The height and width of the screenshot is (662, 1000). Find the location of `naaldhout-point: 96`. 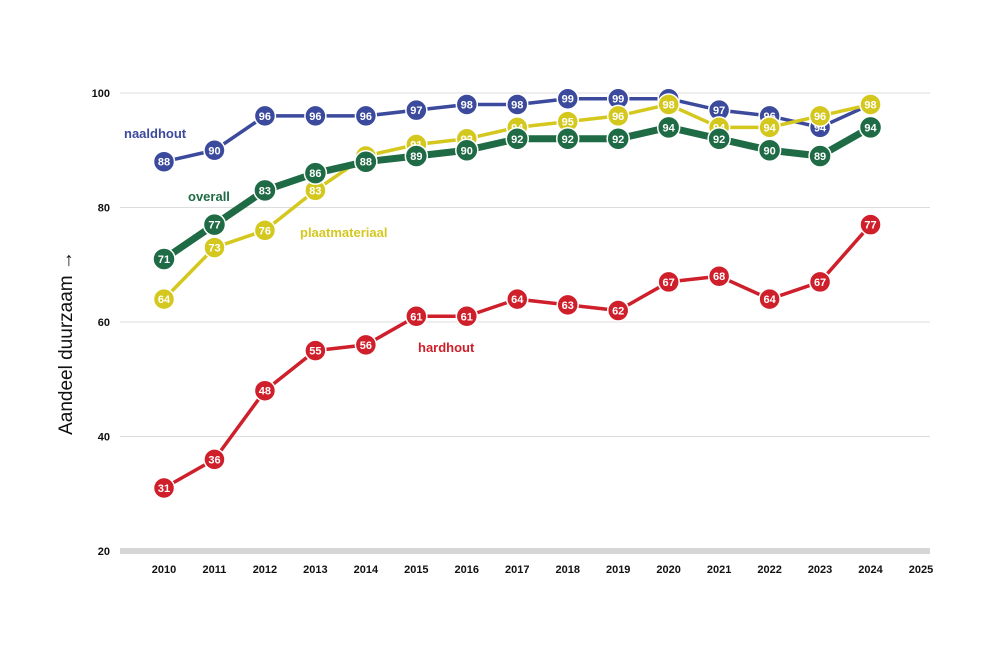

naaldhout-point: 96 is located at coordinates (315, 116).